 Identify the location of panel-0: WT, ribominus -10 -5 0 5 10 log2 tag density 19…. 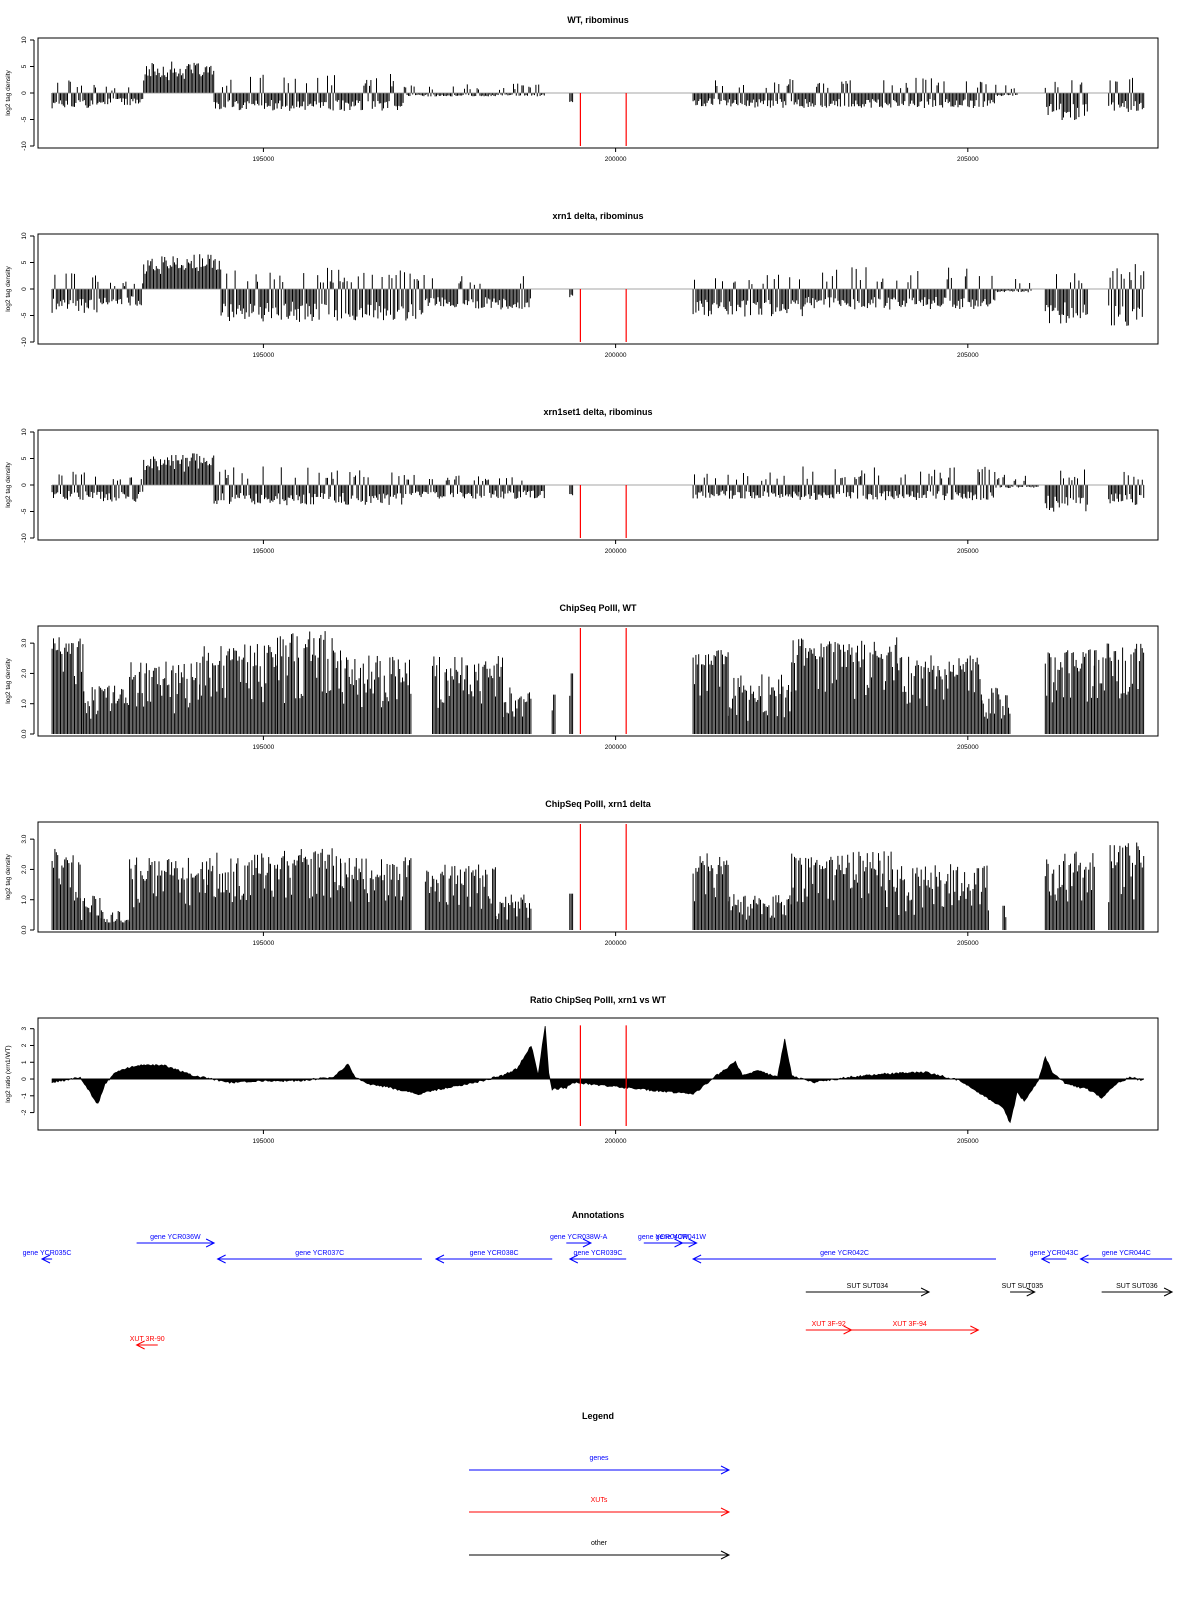
(582, 89).